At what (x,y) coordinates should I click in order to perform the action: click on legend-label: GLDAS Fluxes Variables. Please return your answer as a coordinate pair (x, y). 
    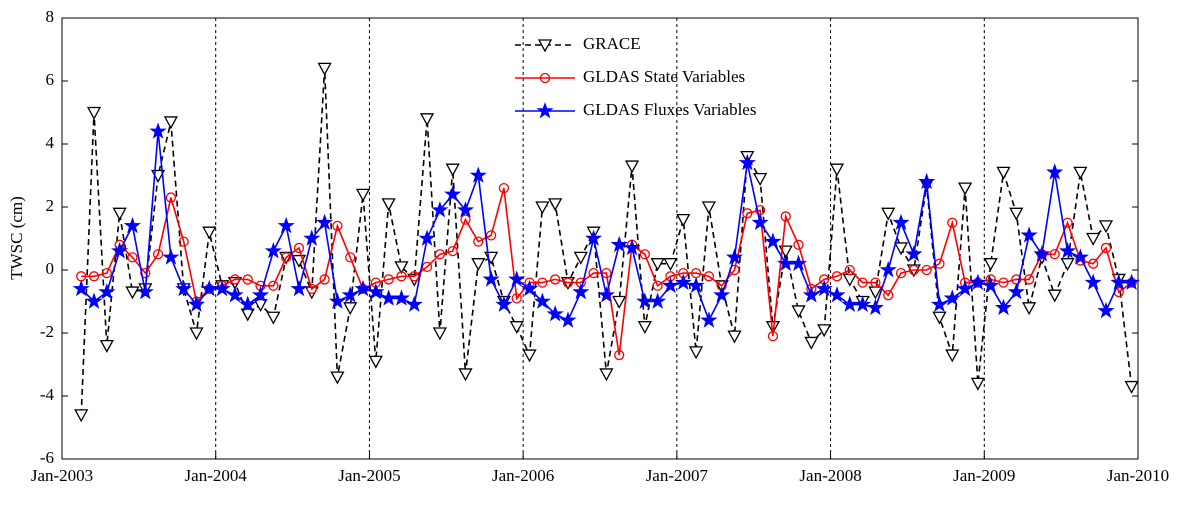
    Looking at the image, I should click on (669, 109).